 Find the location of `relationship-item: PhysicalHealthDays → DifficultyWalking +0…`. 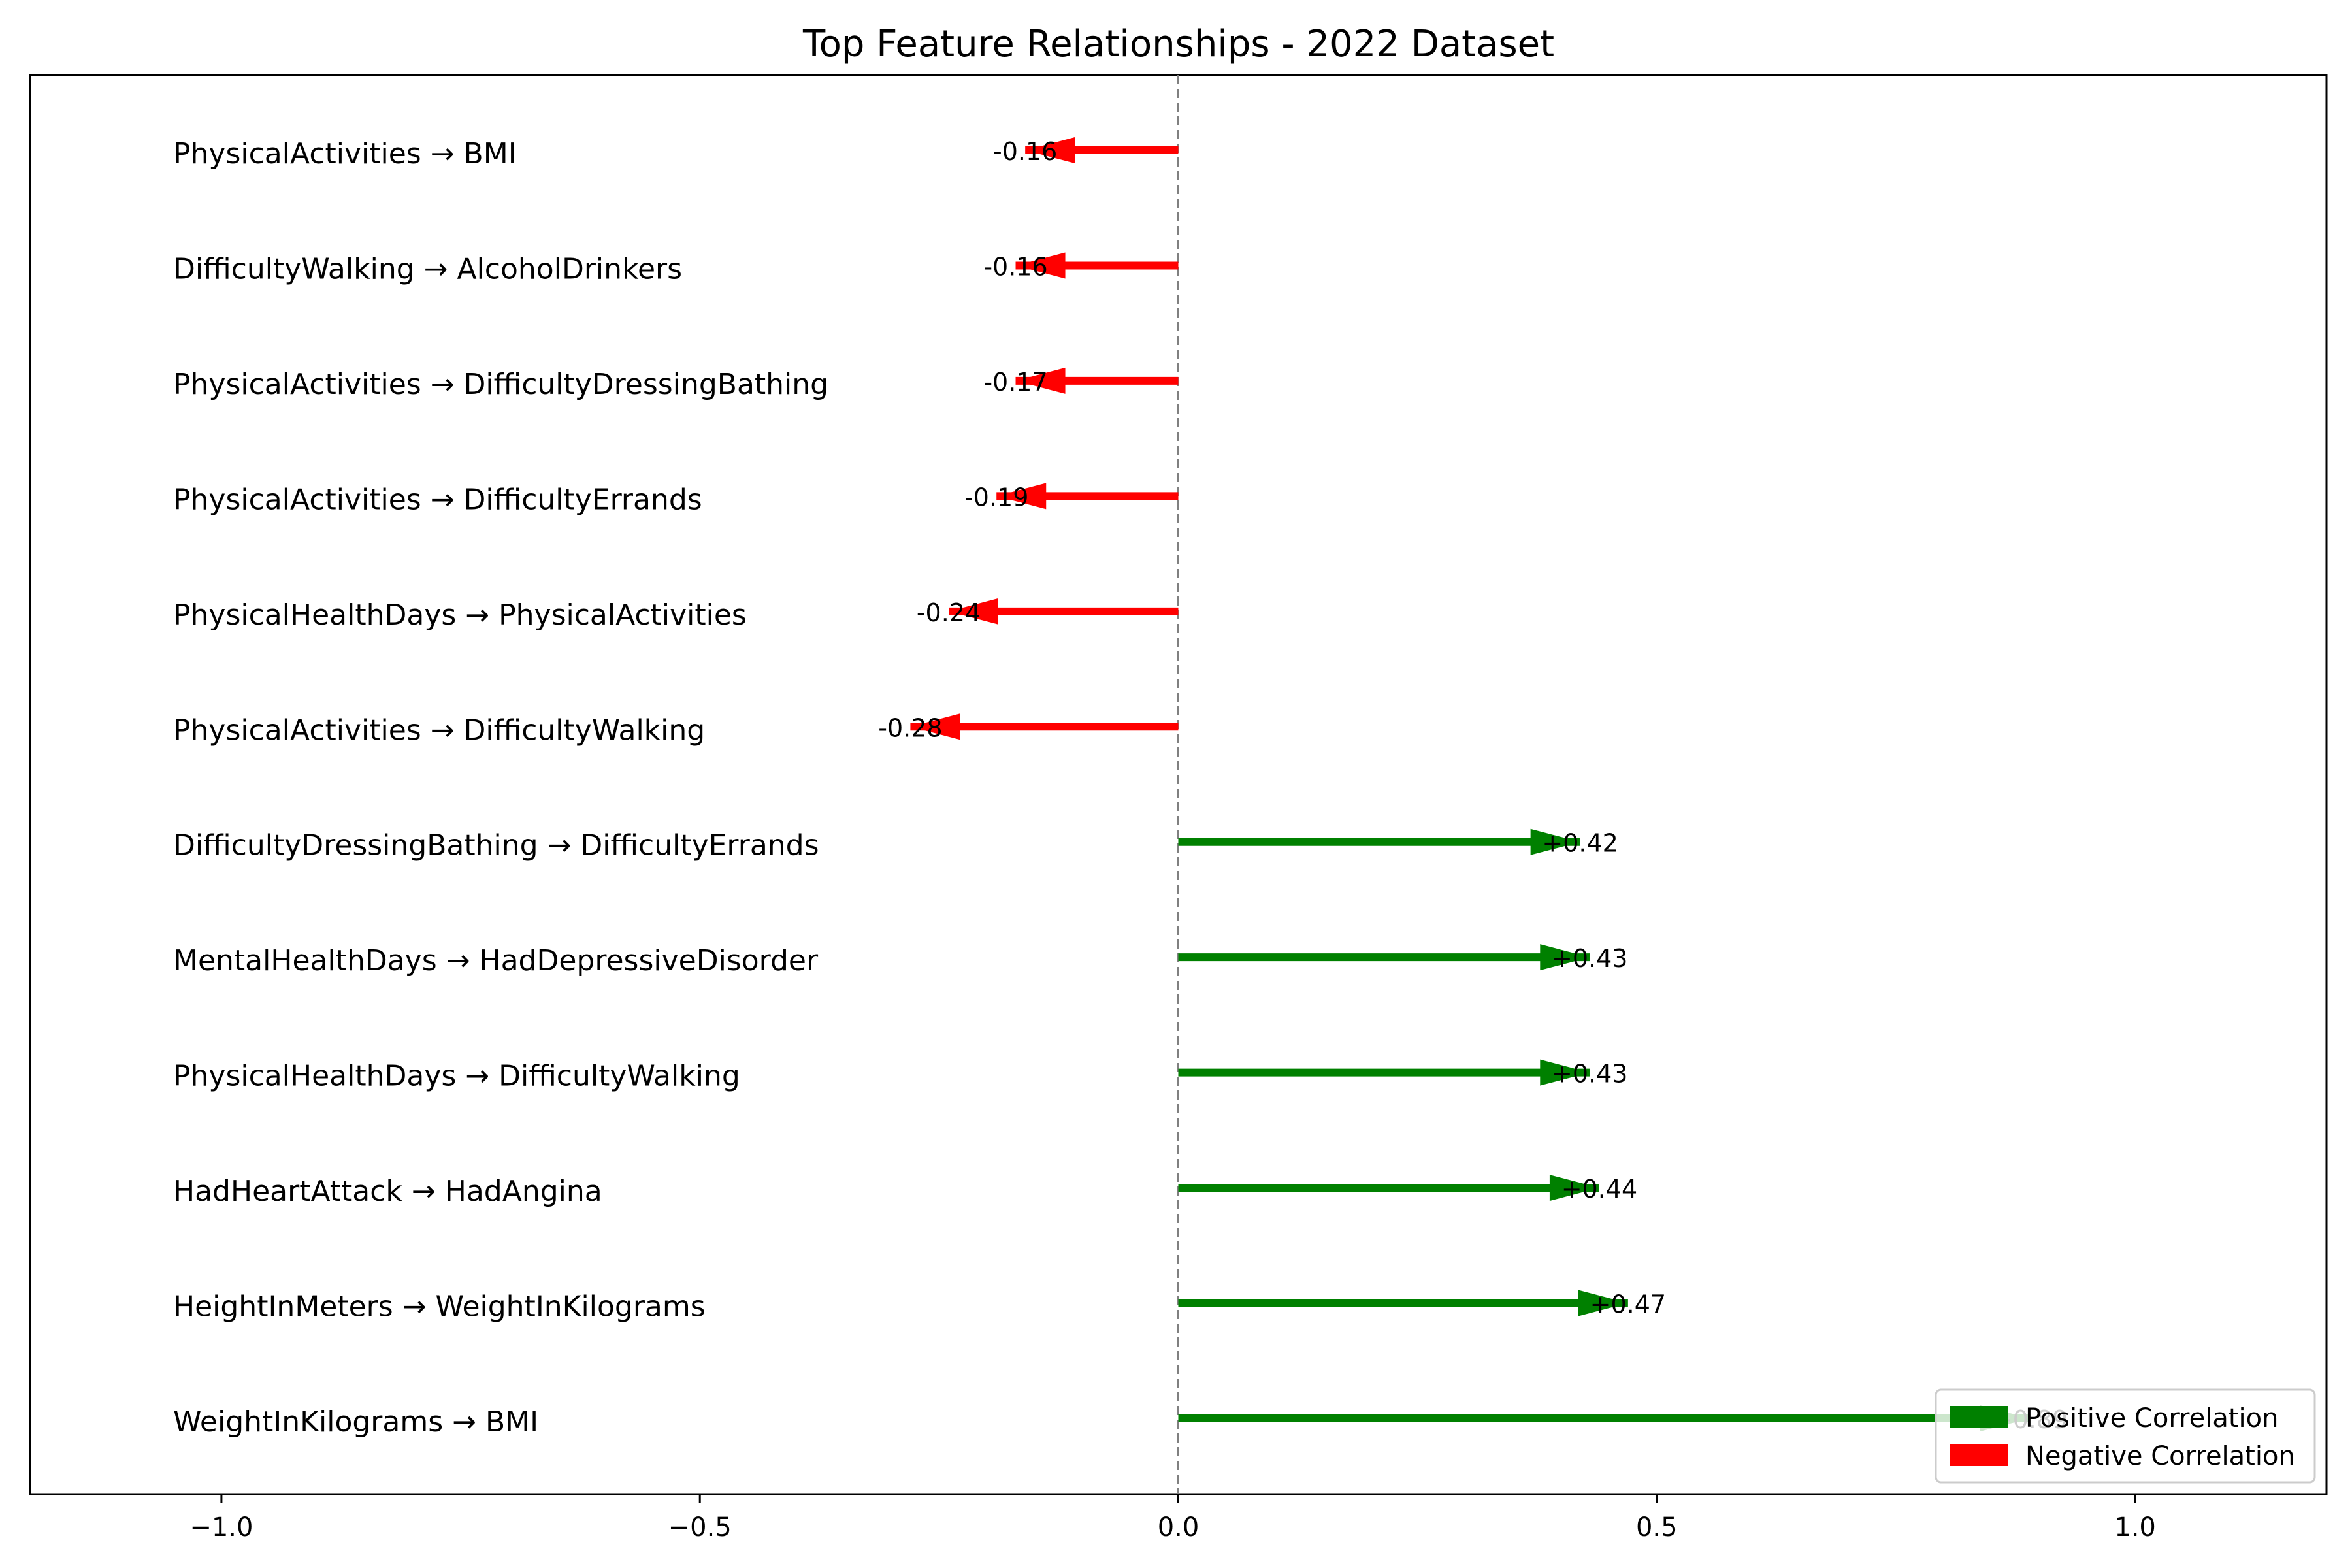

relationship-item: PhysicalHealthDays → DifficultyWalking +0… is located at coordinates (900, 1076).